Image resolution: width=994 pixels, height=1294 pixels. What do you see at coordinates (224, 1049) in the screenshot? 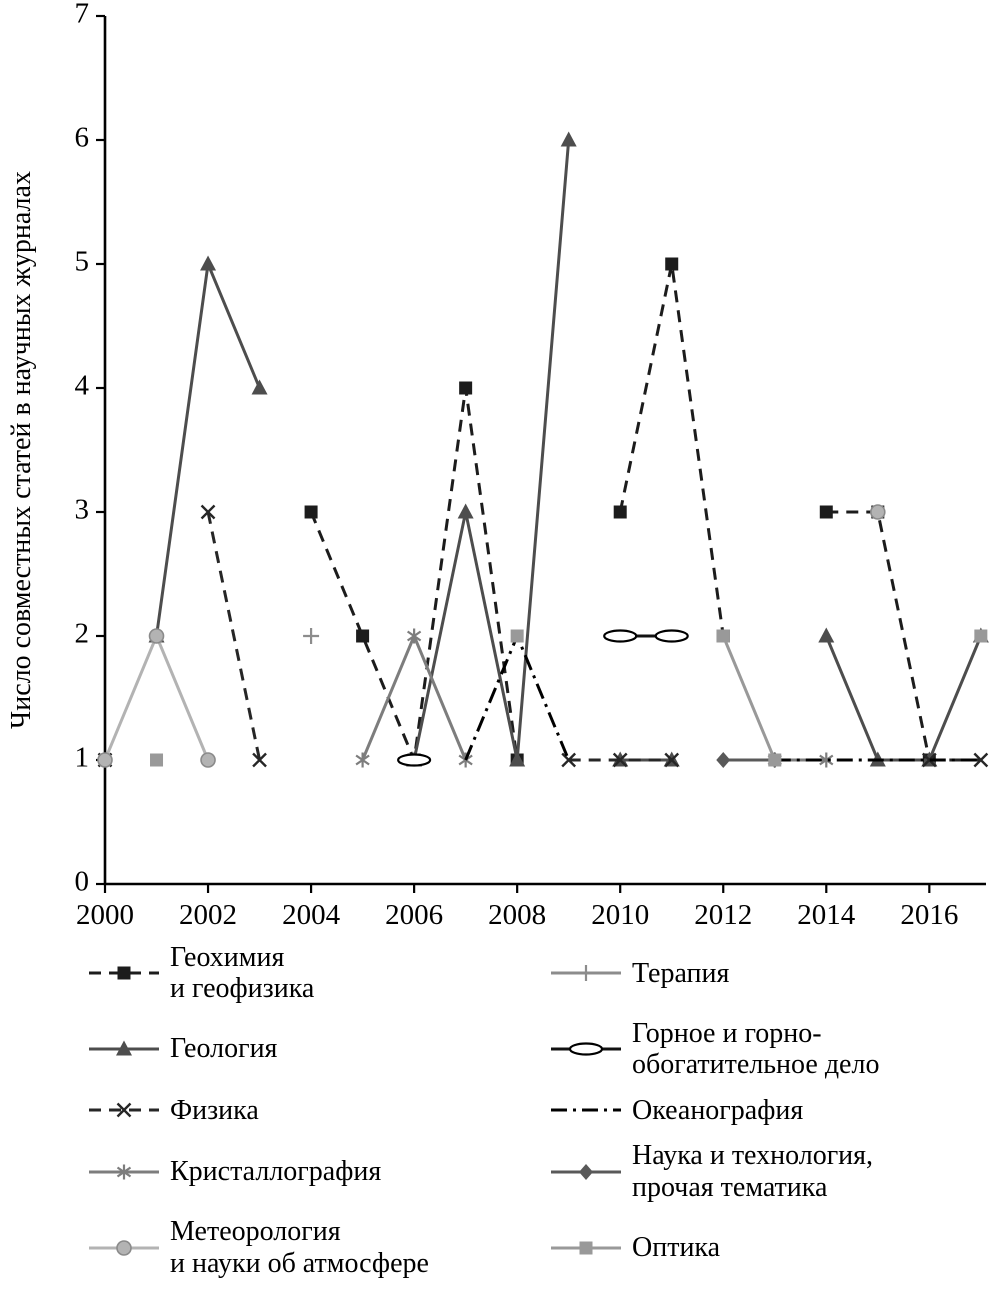
I see `legend-label-geology: Геология` at bounding box center [224, 1049].